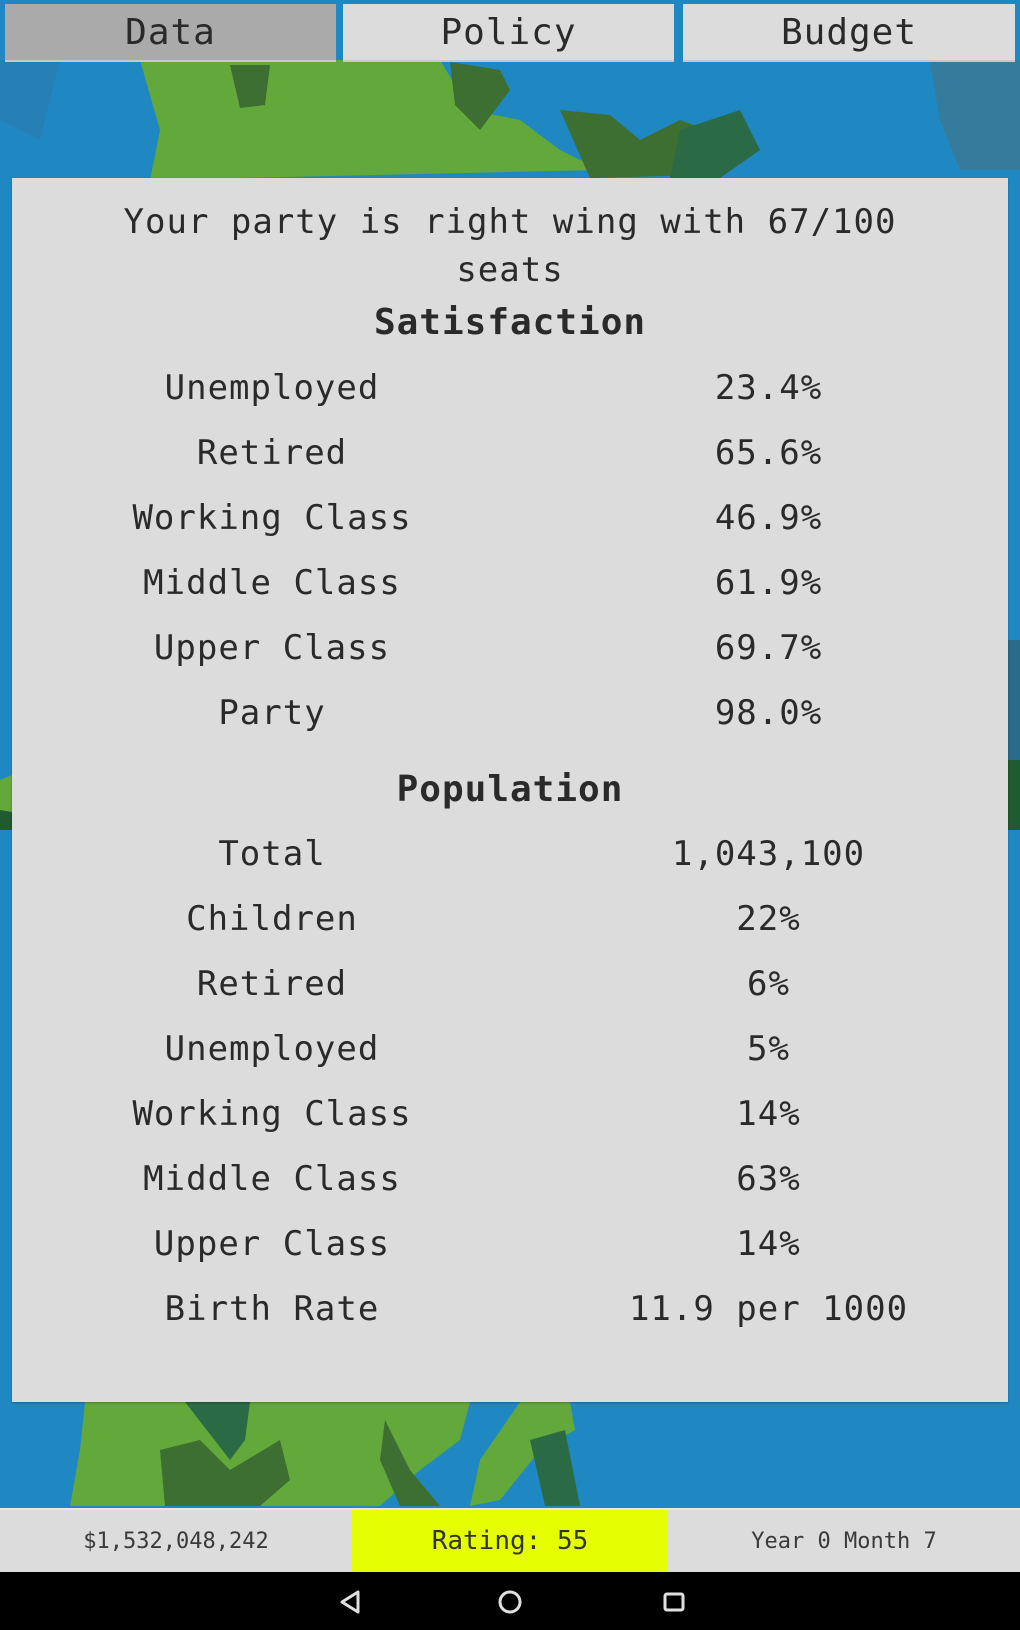 The height and width of the screenshot is (1630, 1020). Describe the element at coordinates (272, 1179) in the screenshot. I see `population-label: Middle Class` at that location.